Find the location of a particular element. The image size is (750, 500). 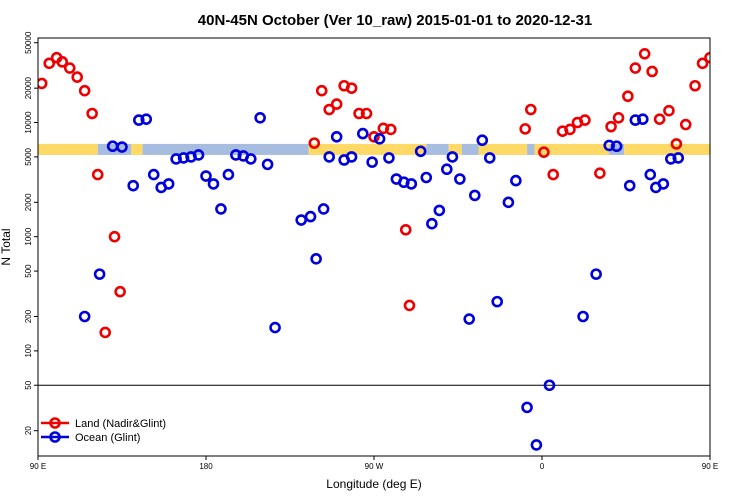

y-axis-label: N Total is located at coordinates (6, 246).